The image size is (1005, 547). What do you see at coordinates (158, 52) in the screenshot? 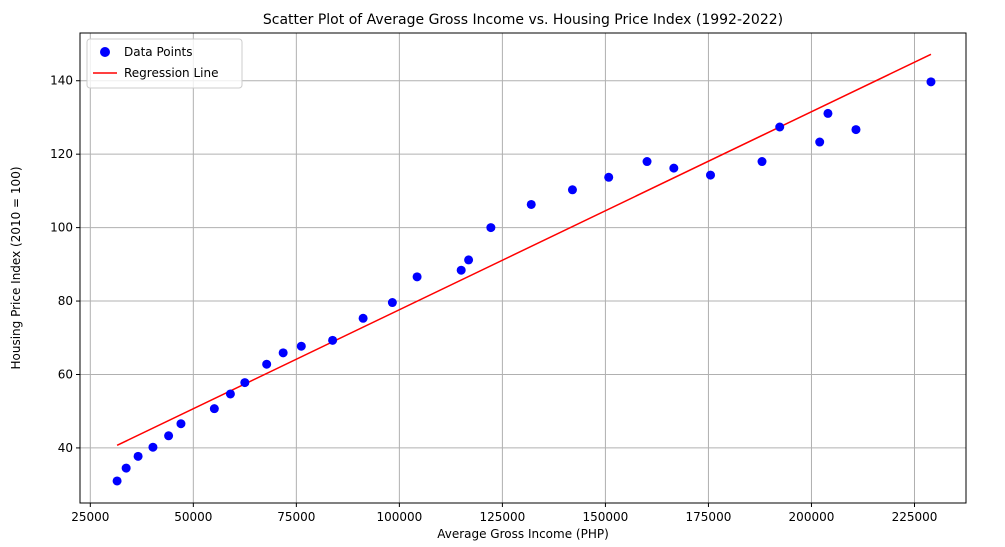
I see `legend-label-data-points: Data Points` at bounding box center [158, 52].